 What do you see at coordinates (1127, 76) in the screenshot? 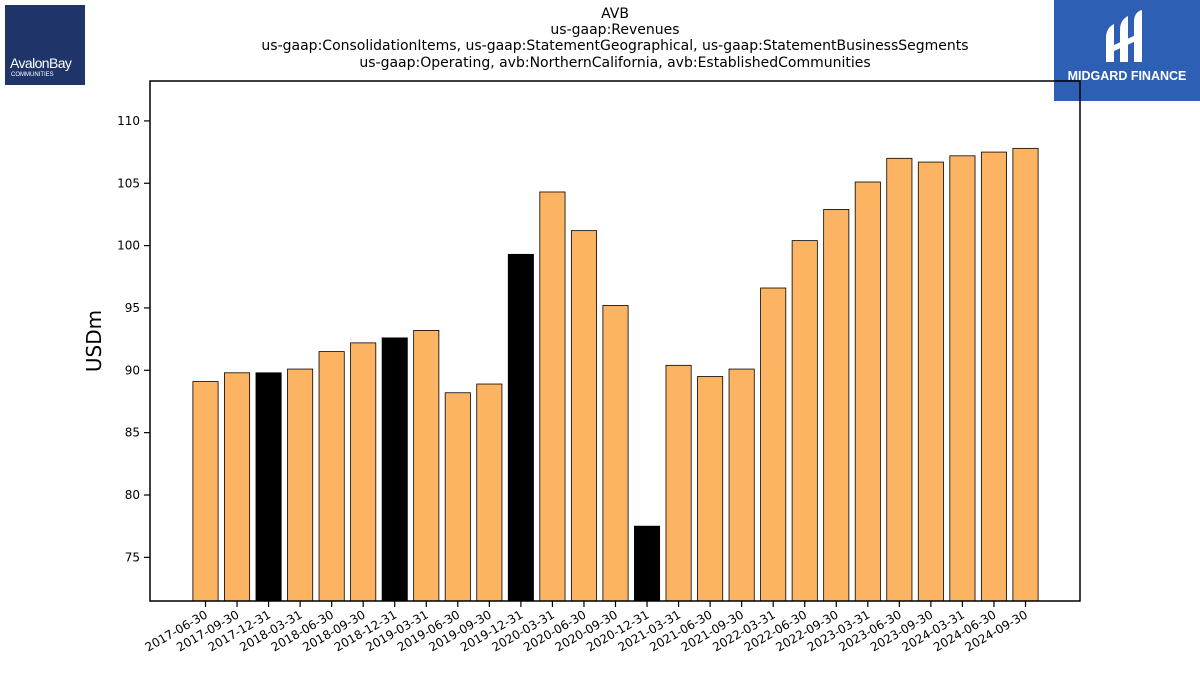
I see `midgard-logo-name: MIDGARD FINANCE` at bounding box center [1127, 76].